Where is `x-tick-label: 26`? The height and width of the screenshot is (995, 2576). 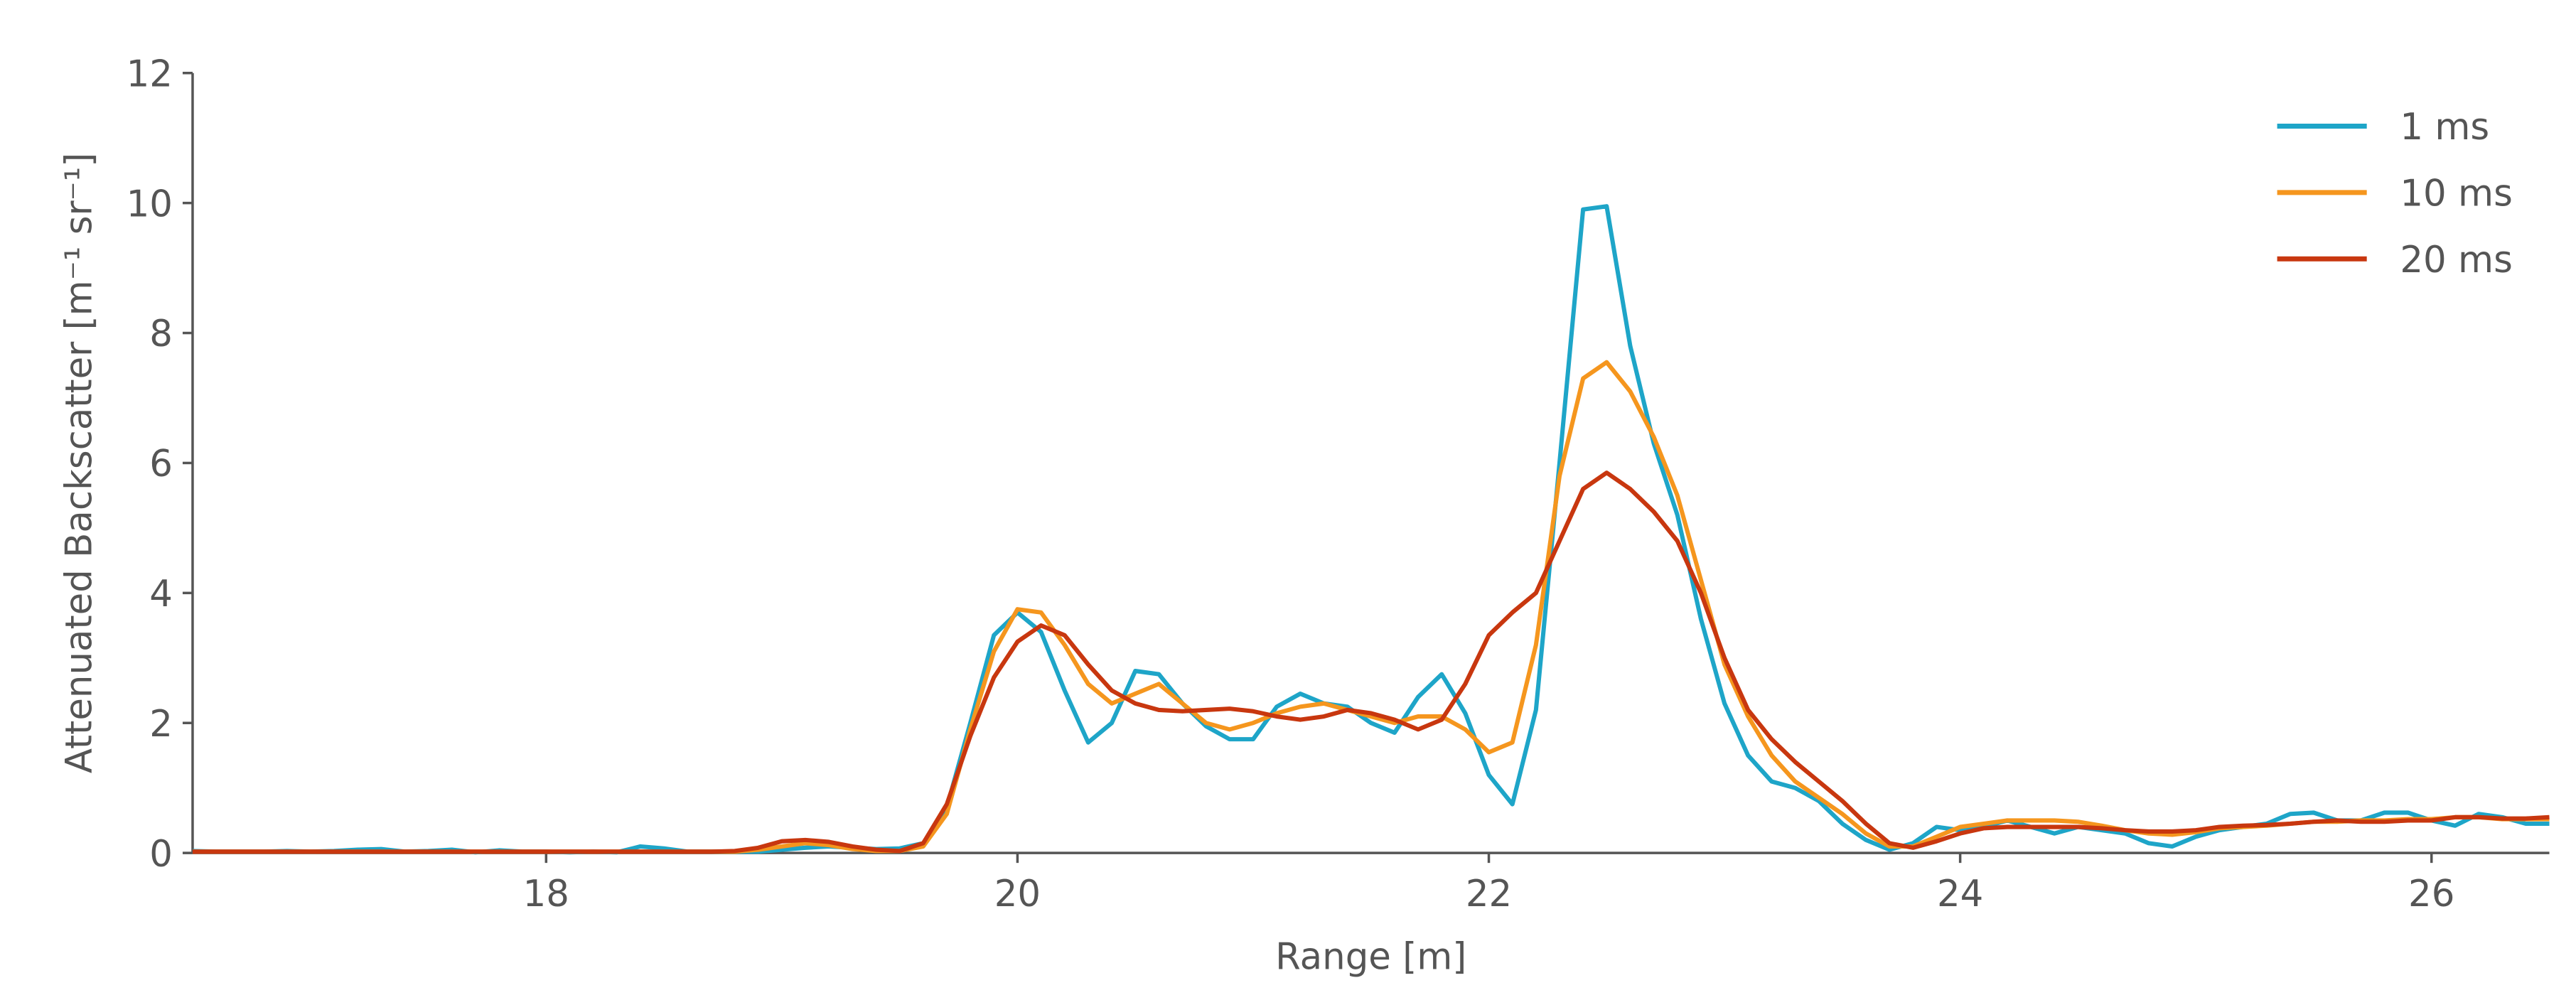 x-tick-label: 26 is located at coordinates (2431, 894).